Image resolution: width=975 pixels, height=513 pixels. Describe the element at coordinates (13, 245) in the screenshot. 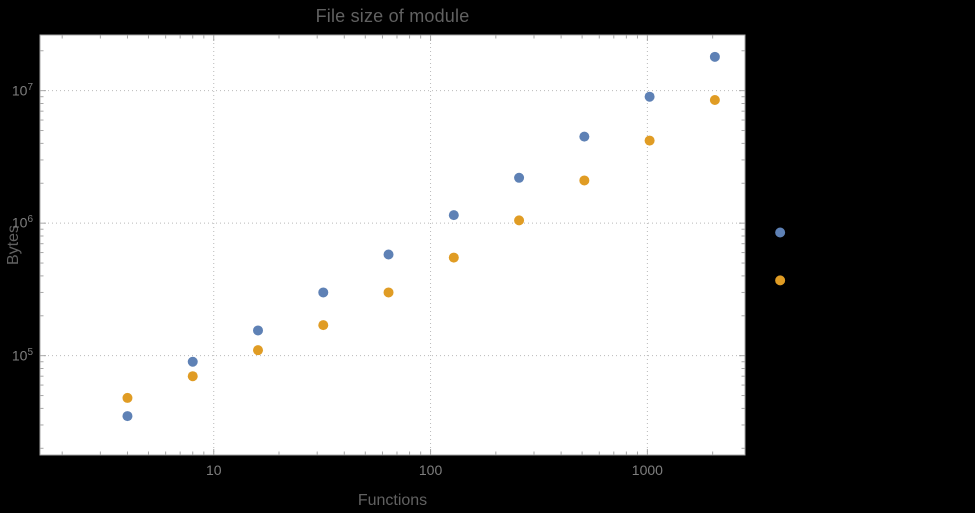

I see `y-axis-label: Bytes` at that location.